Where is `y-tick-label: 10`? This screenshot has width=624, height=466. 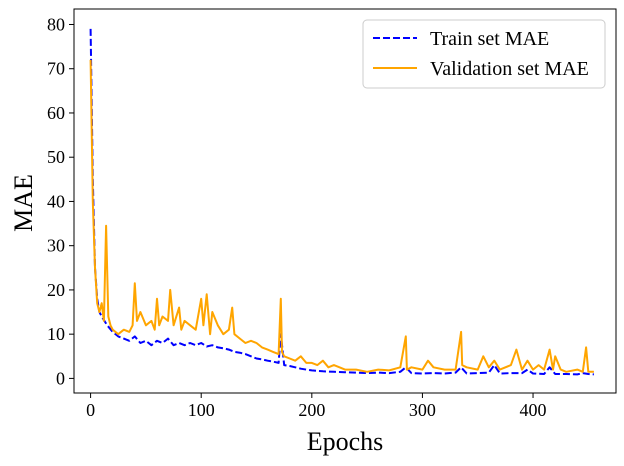 y-tick-label: 10 is located at coordinates (56, 334).